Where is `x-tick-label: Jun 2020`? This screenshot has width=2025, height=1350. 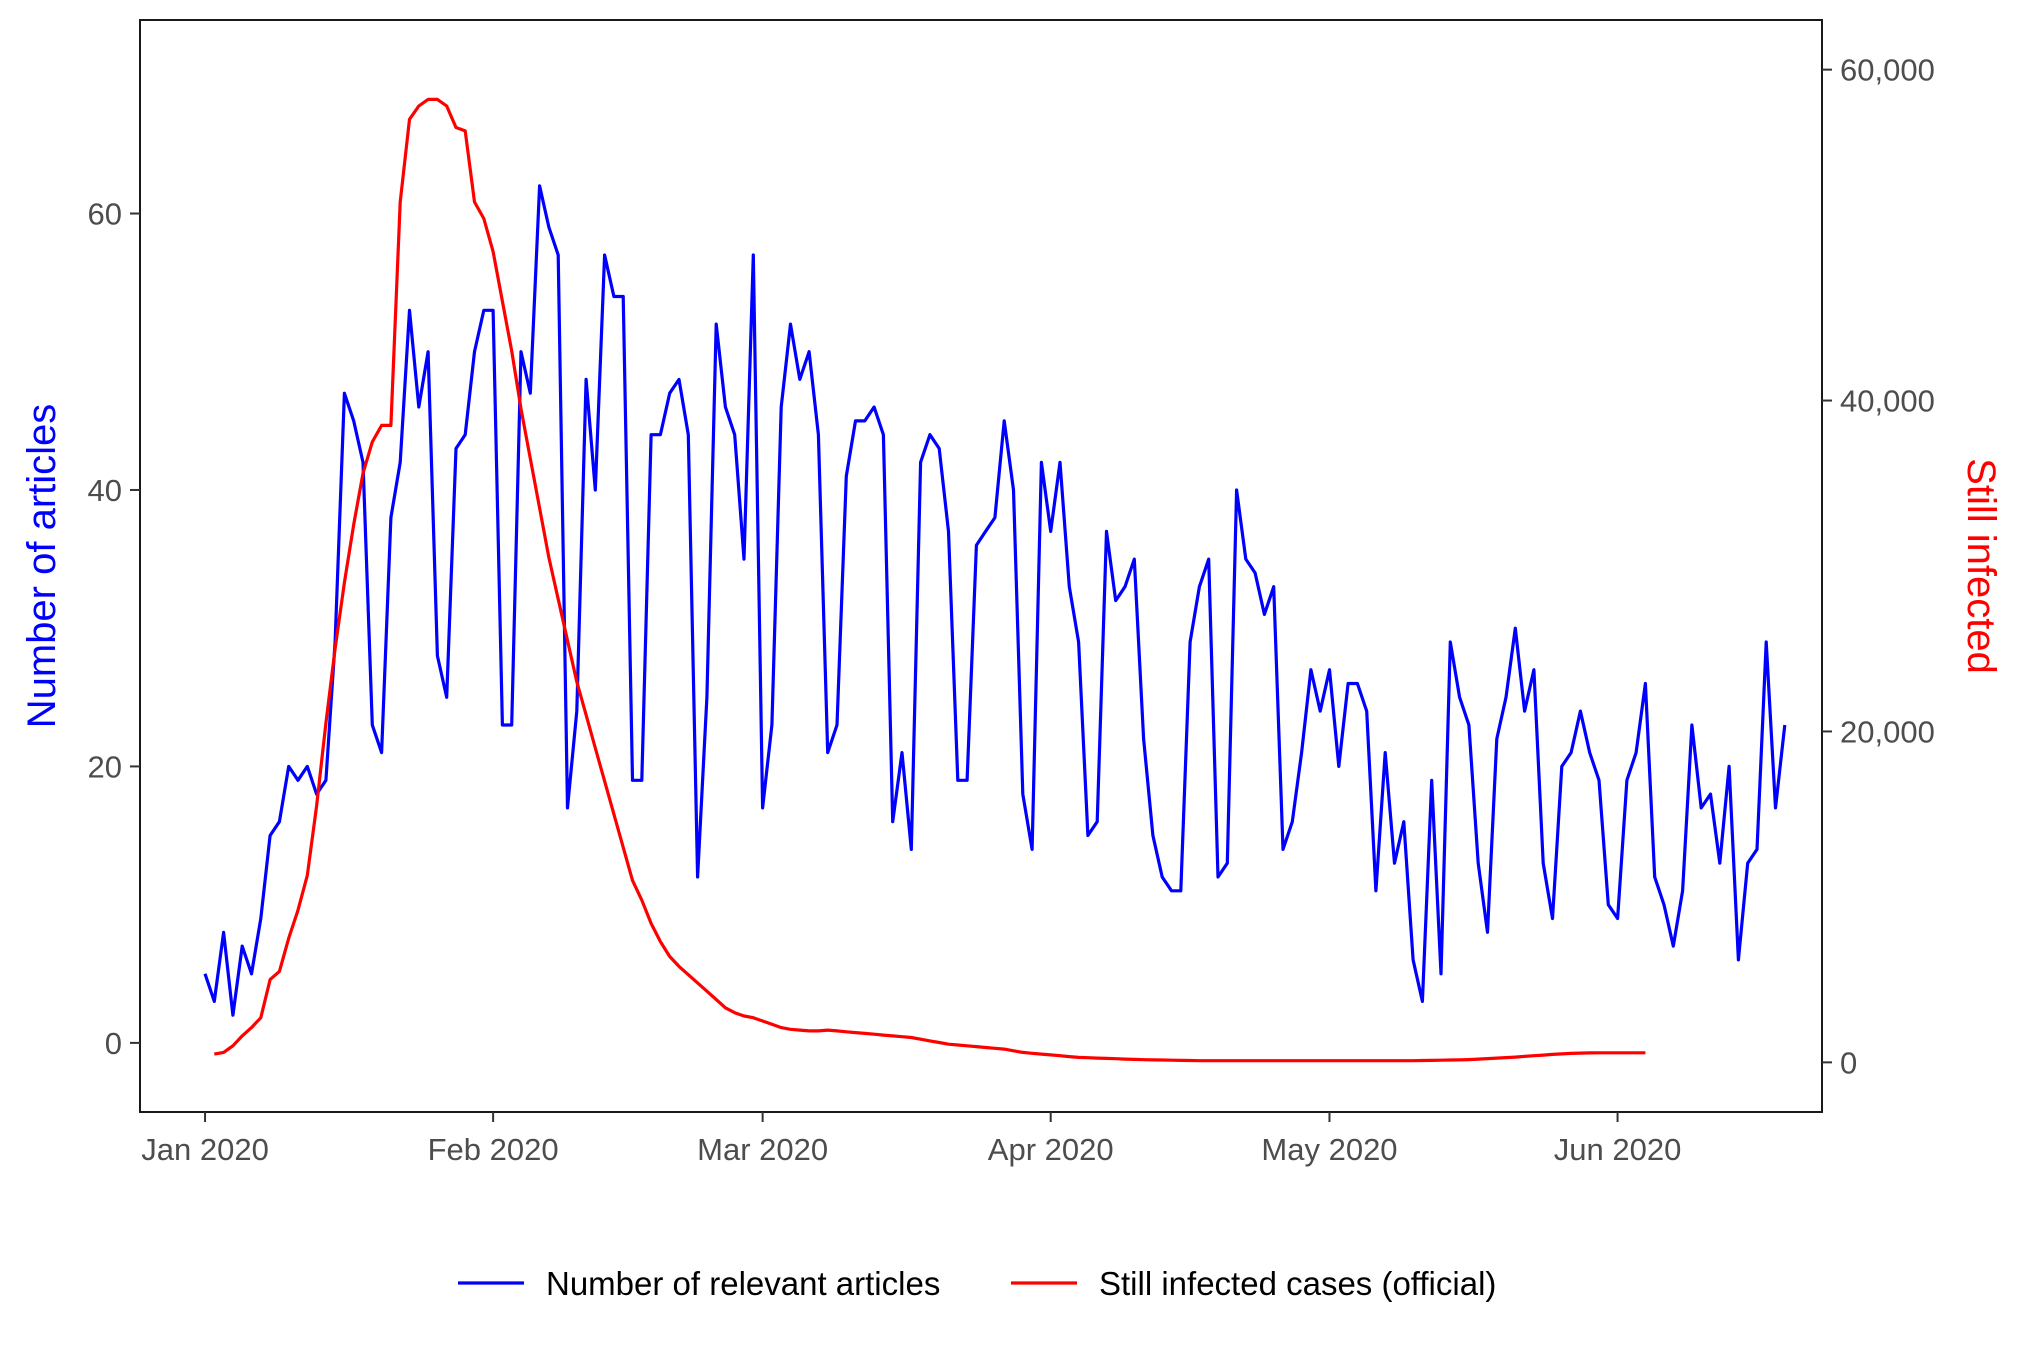 x-tick-label: Jun 2020 is located at coordinates (1618, 1149).